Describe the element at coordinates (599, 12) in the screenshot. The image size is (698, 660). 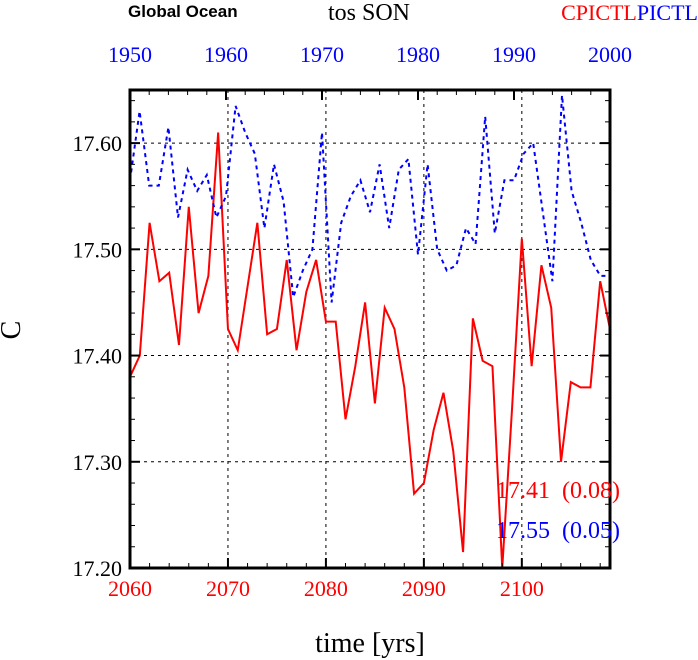
I see `legend-red-label: CPICTL` at that location.